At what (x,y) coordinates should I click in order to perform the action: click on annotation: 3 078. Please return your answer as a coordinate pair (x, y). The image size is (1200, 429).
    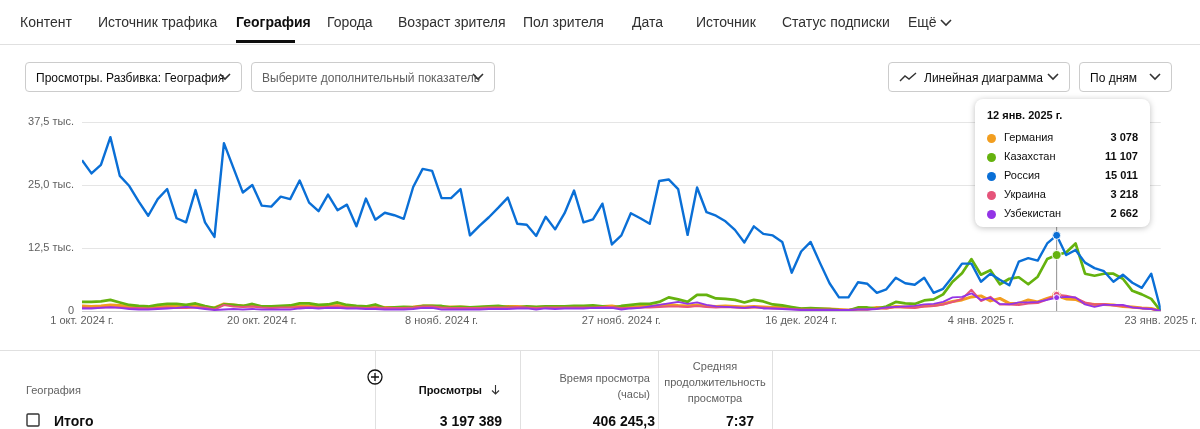
    Looking at the image, I should click on (1124, 137).